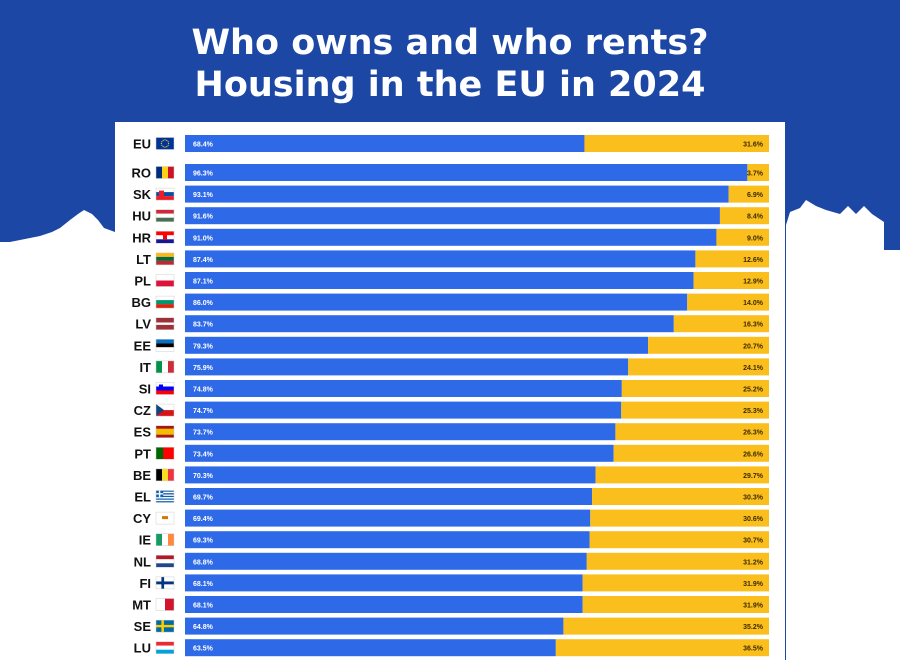  Describe the element at coordinates (755, 195) in the screenshot. I see `tenant-value-label: 6.9%` at that location.